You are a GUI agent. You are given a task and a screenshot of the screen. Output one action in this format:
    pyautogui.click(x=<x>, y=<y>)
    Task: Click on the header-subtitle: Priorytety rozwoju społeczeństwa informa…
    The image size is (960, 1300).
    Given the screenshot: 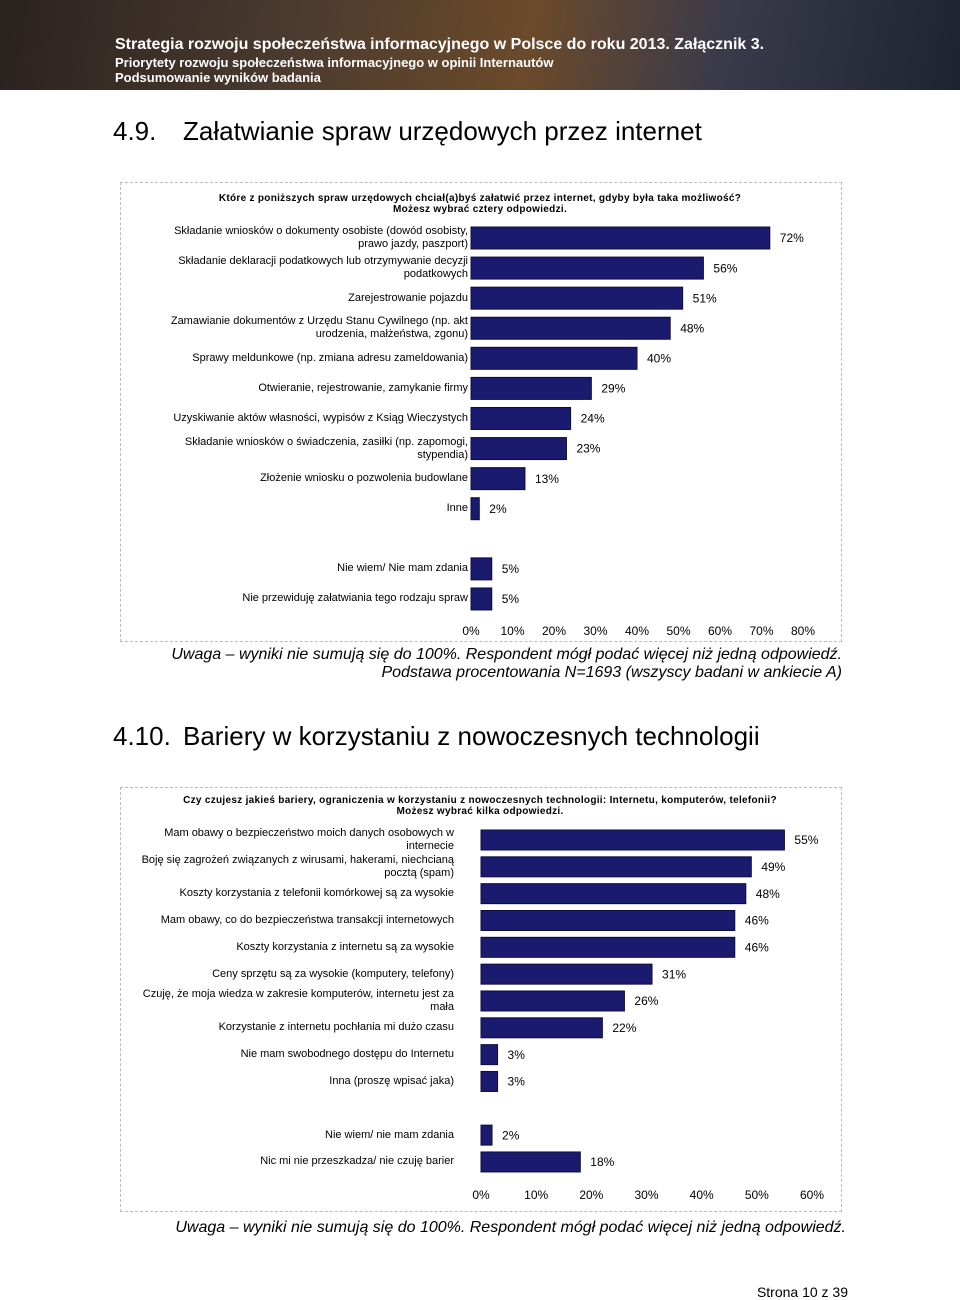 What is the action you would take?
    pyautogui.click(x=334, y=62)
    